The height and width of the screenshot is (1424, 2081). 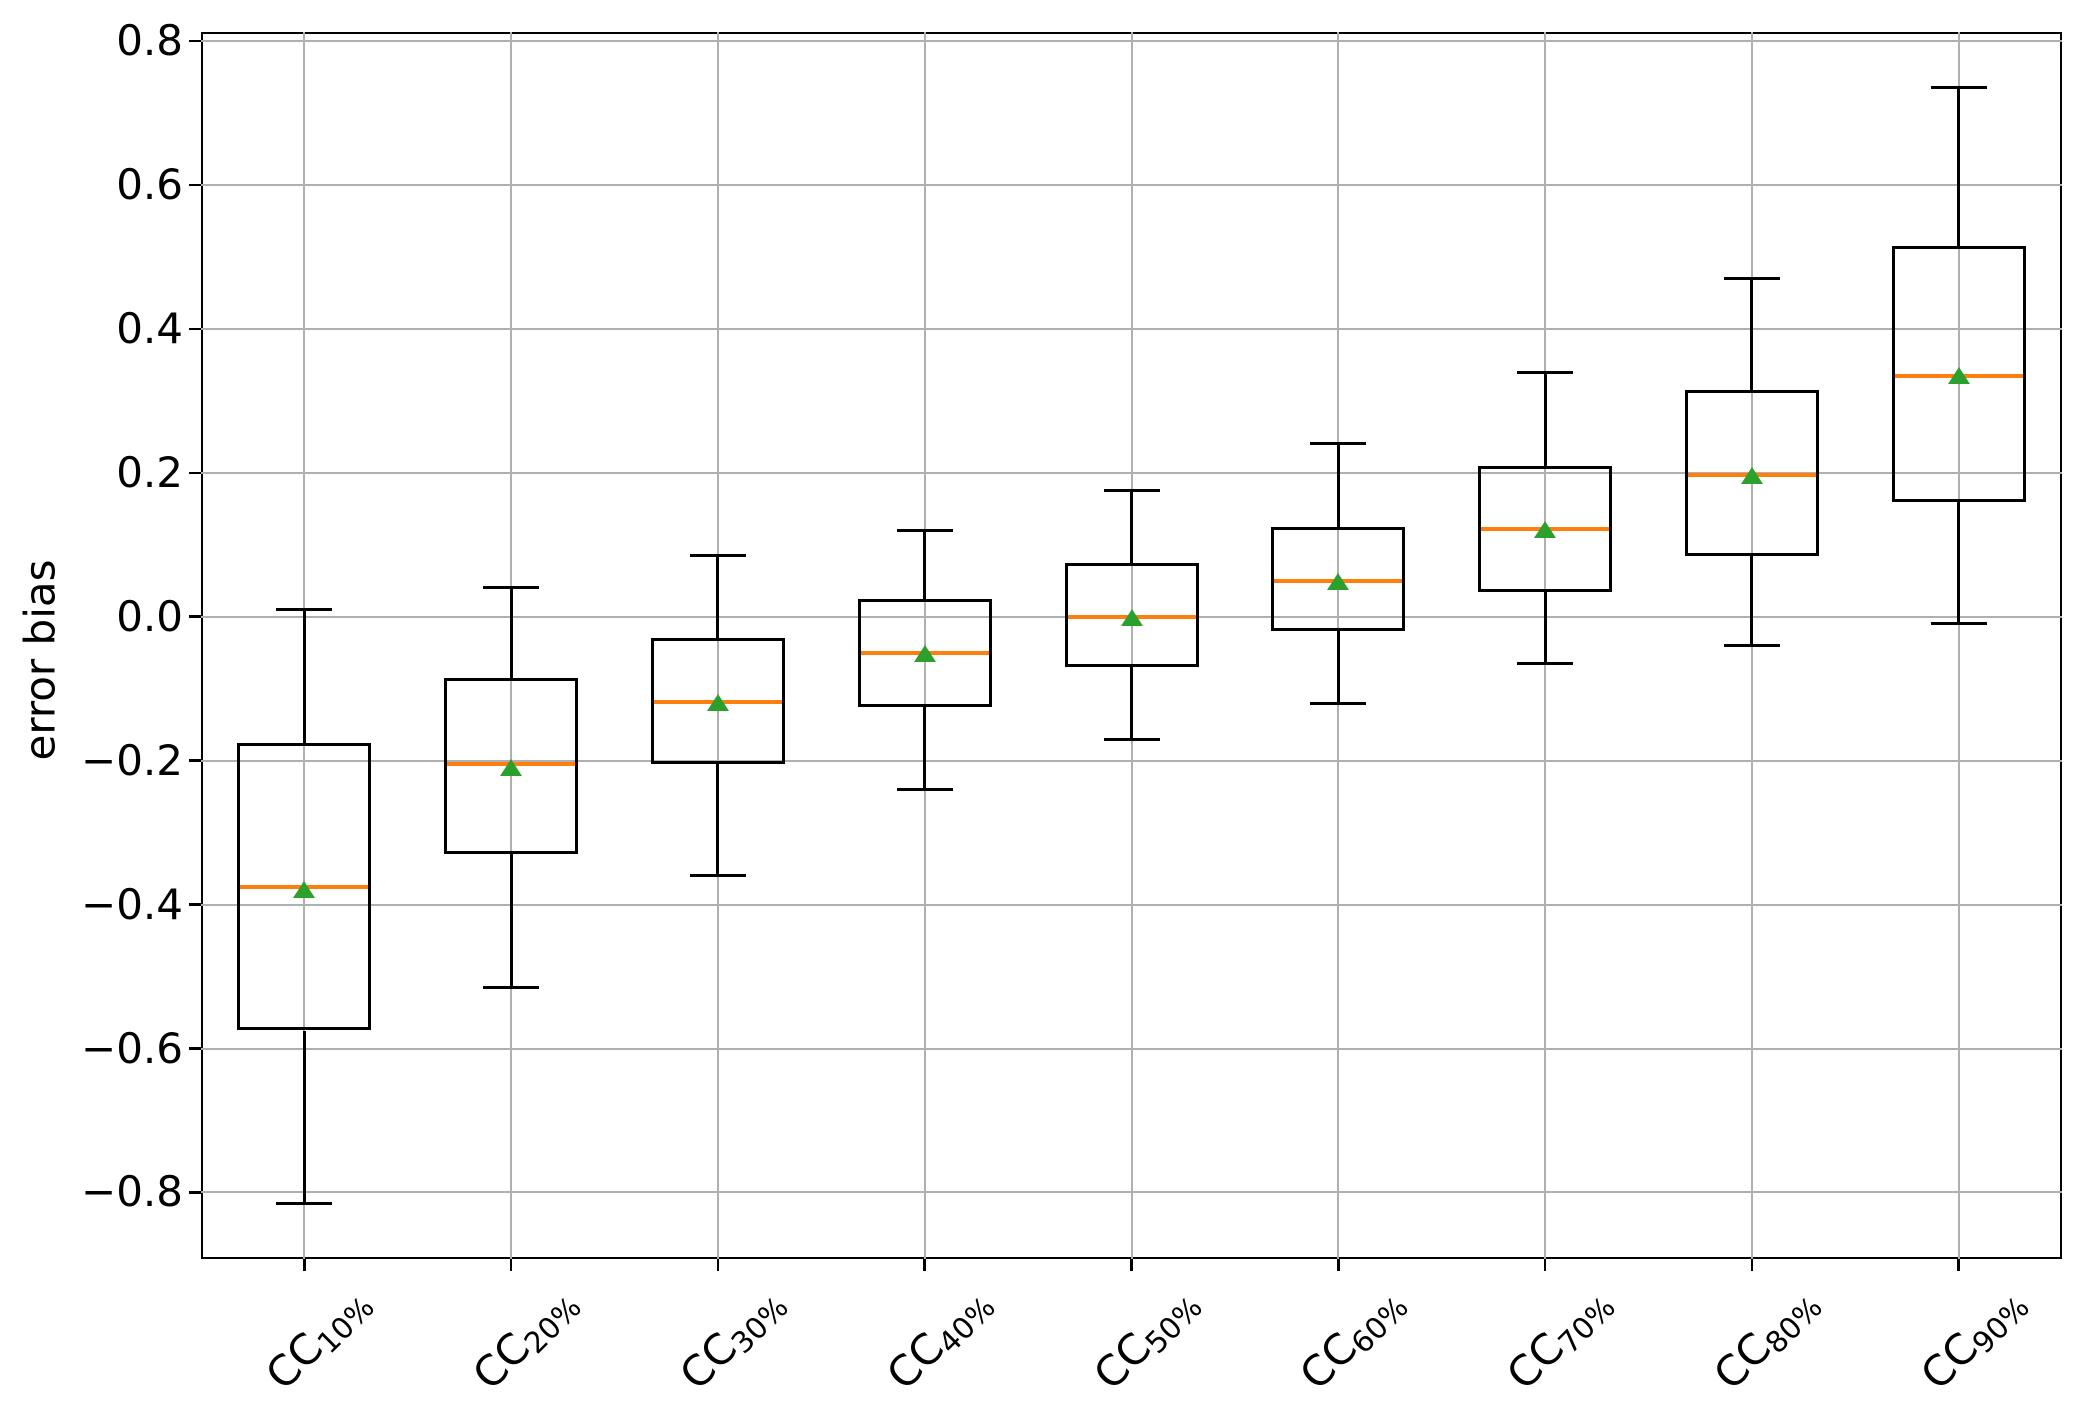 I want to click on x-tick-label: CC60%, so click(x=1354, y=1342).